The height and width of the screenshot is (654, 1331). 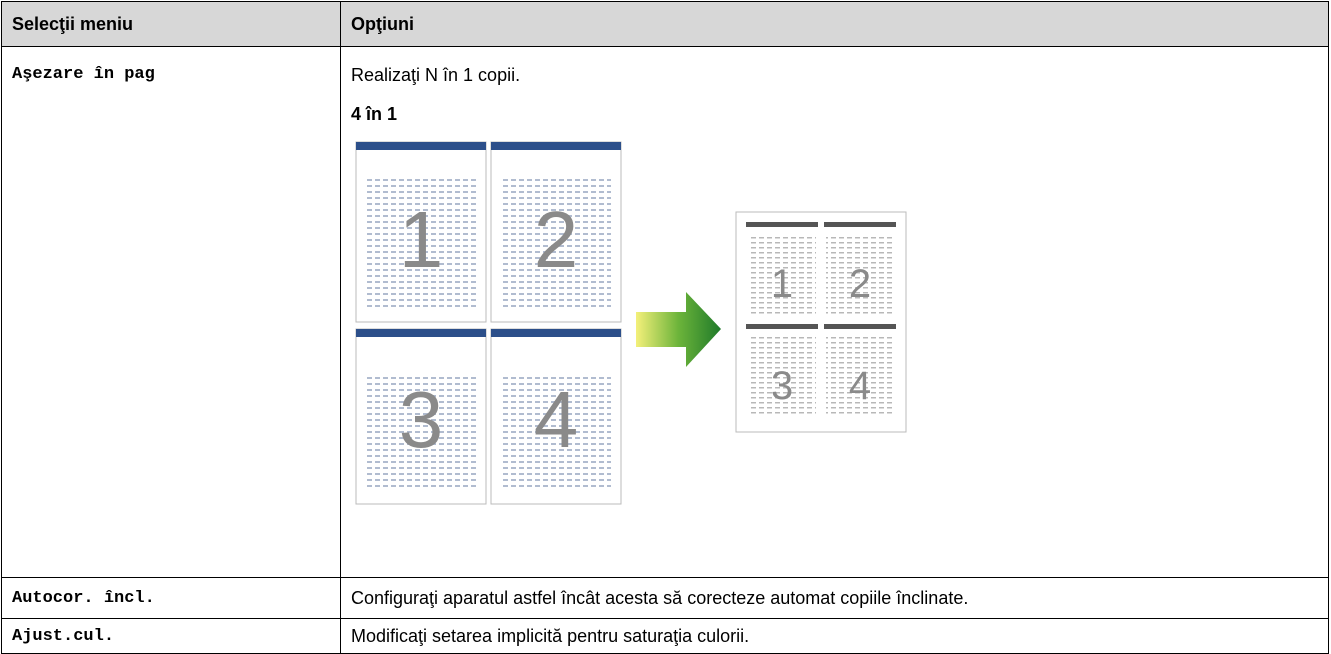 What do you see at coordinates (171, 636) in the screenshot?
I see `menu-item: Ajust.cul.` at bounding box center [171, 636].